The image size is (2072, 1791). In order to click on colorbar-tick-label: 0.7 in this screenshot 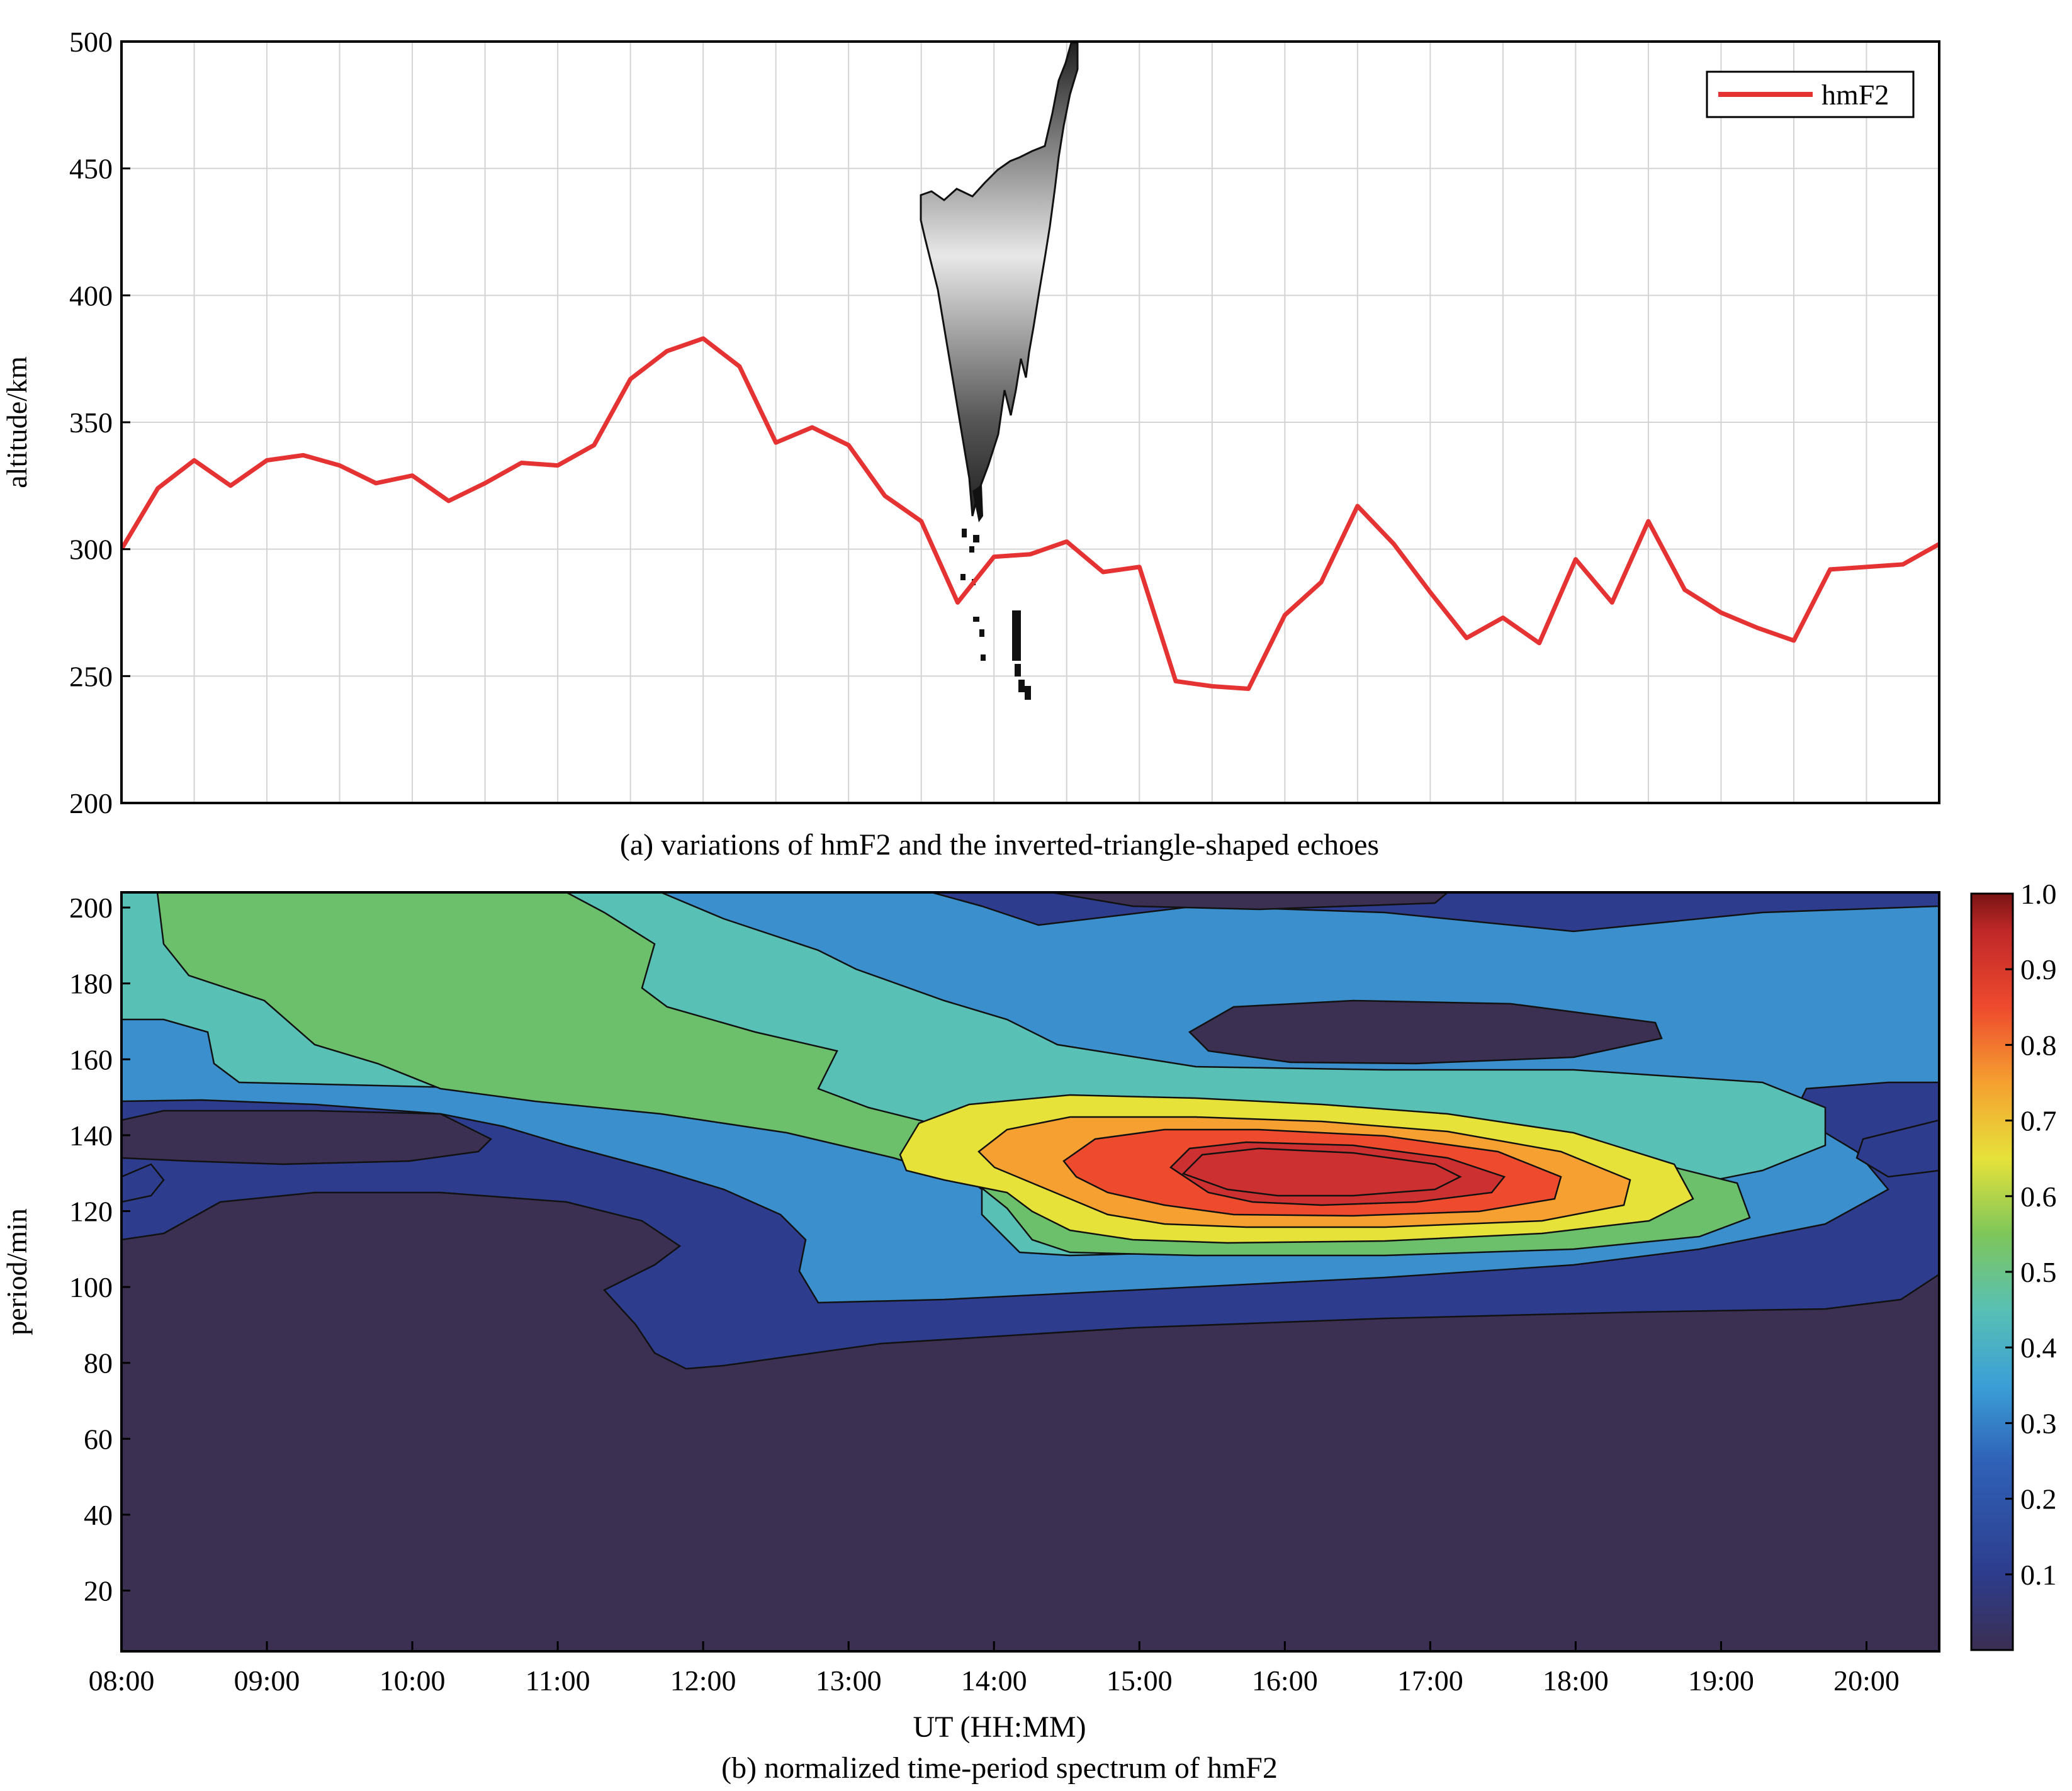, I will do `click(2038, 1121)`.